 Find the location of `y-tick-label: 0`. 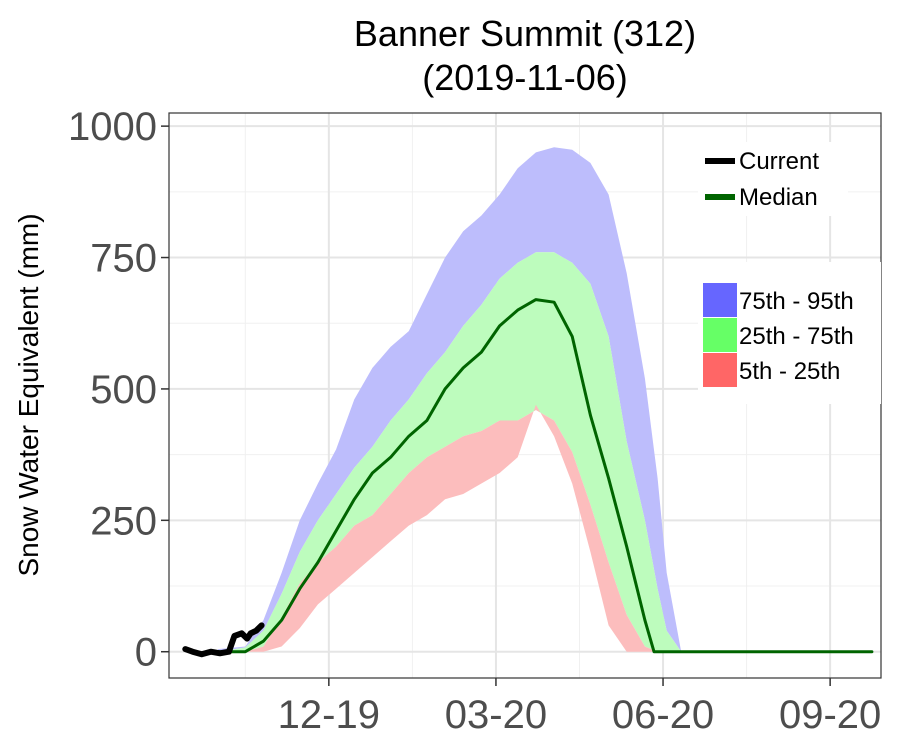

y-tick-label: 0 is located at coordinates (146, 653).